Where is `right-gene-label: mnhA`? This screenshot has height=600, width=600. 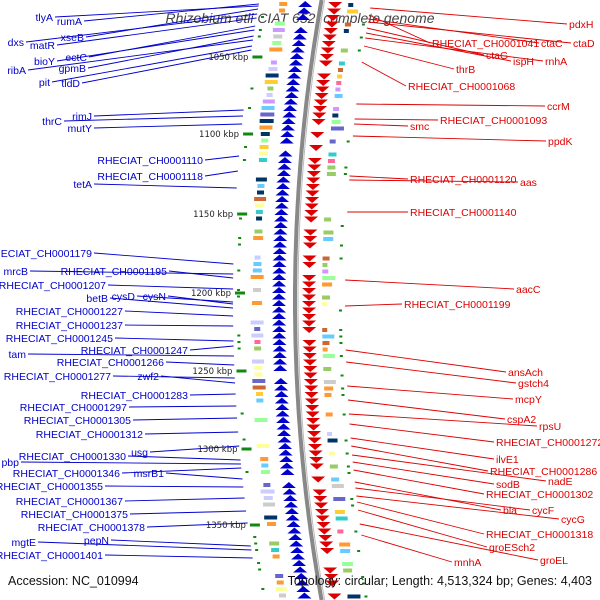
right-gene-label: mnhA is located at coordinates (467, 563).